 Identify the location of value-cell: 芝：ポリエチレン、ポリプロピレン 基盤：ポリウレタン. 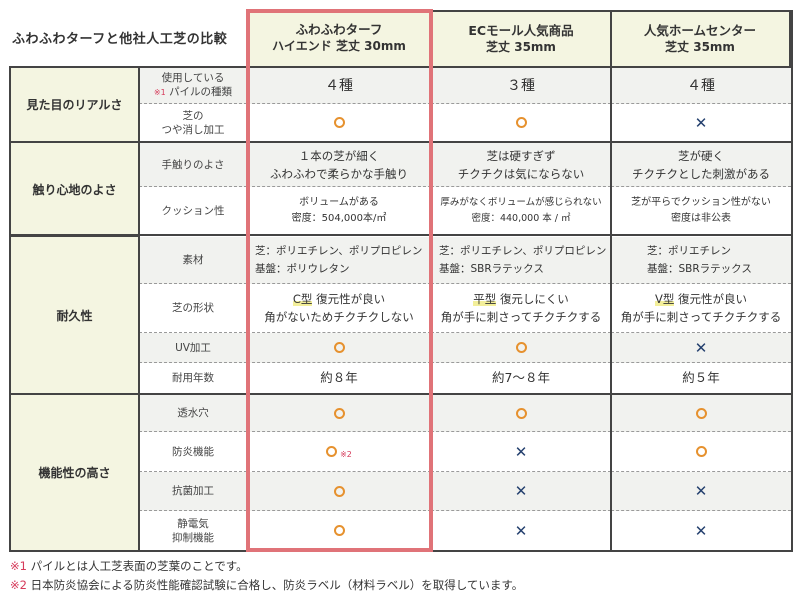
(339, 260).